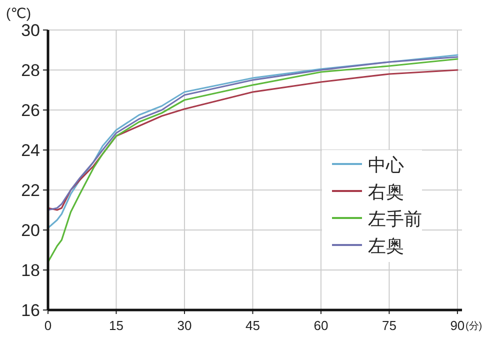  What do you see at coordinates (30, 270) in the screenshot?
I see `y-tick-label: 18` at bounding box center [30, 270].